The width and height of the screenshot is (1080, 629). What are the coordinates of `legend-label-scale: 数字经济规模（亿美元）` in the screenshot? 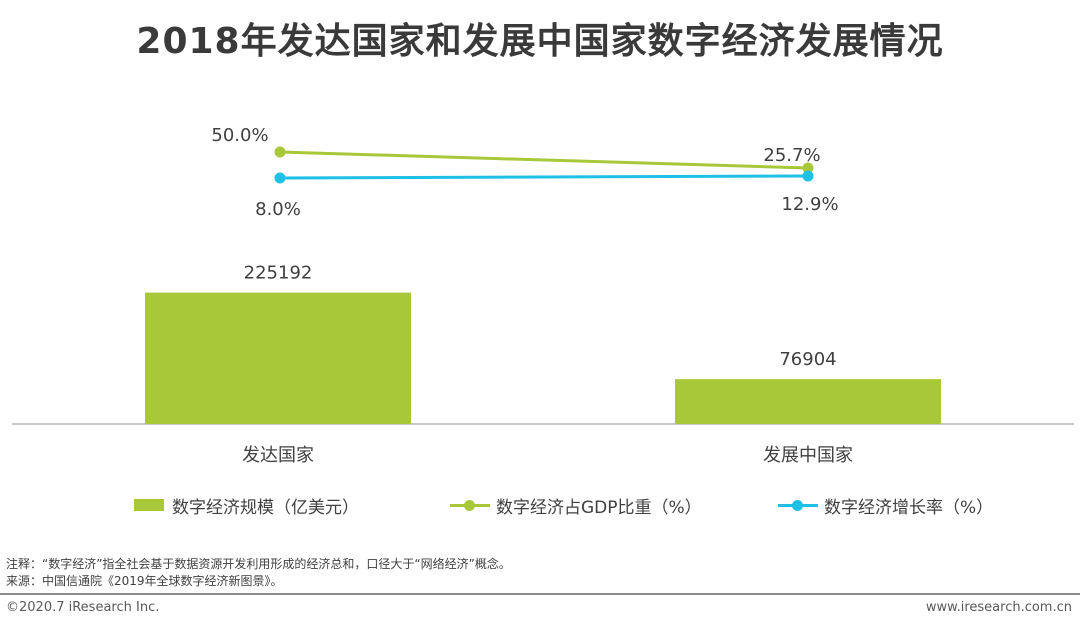 It's located at (265, 507).